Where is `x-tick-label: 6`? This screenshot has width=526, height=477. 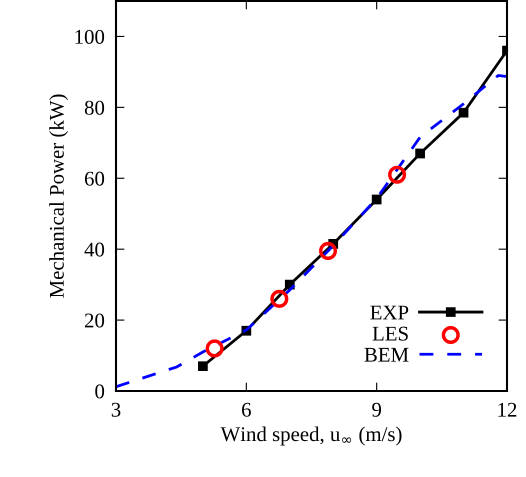 x-tick-label: 6 is located at coordinates (246, 409).